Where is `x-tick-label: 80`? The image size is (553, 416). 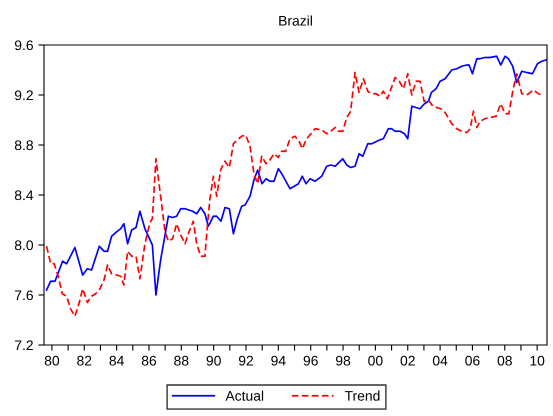 x-tick-label: 80 is located at coordinates (52, 361).